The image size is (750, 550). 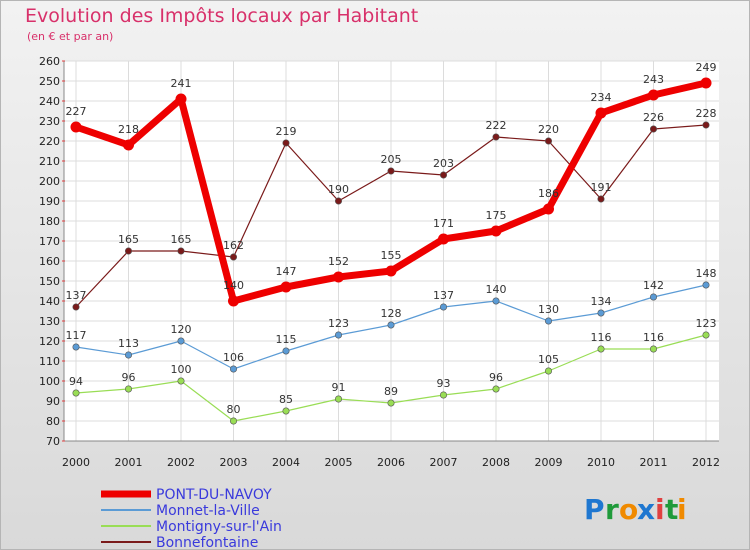 What do you see at coordinates (391, 313) in the screenshot?
I see `data-label: 128` at bounding box center [391, 313].